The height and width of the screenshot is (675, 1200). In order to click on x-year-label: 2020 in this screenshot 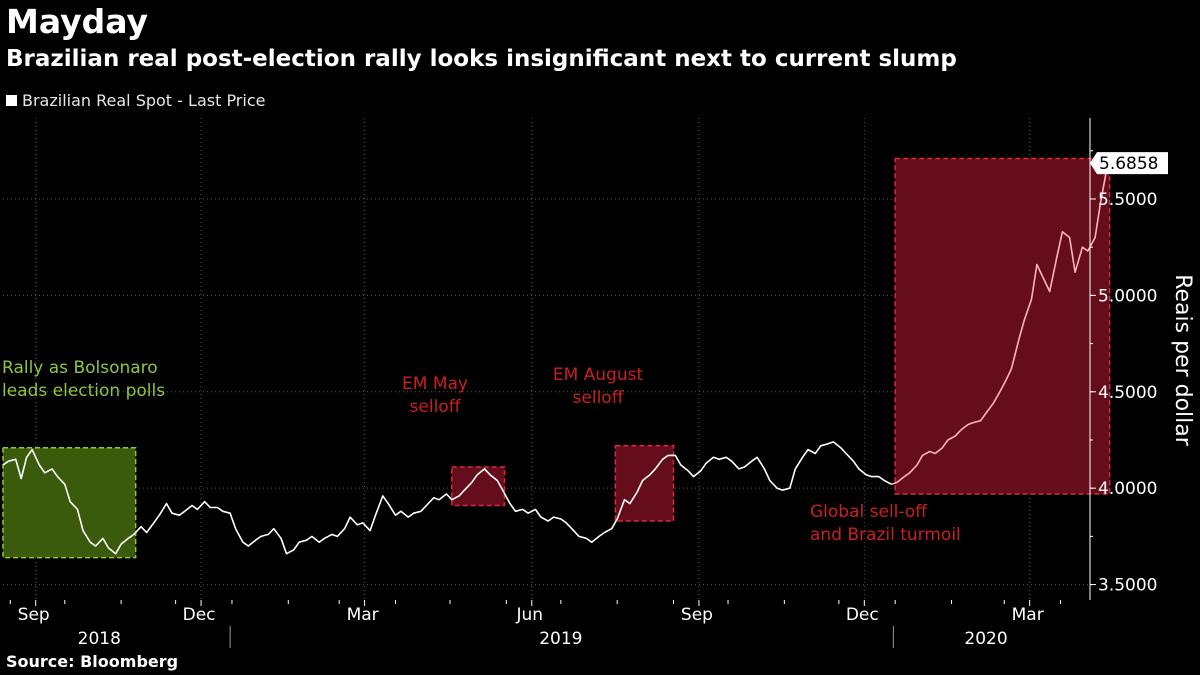, I will do `click(985, 639)`.